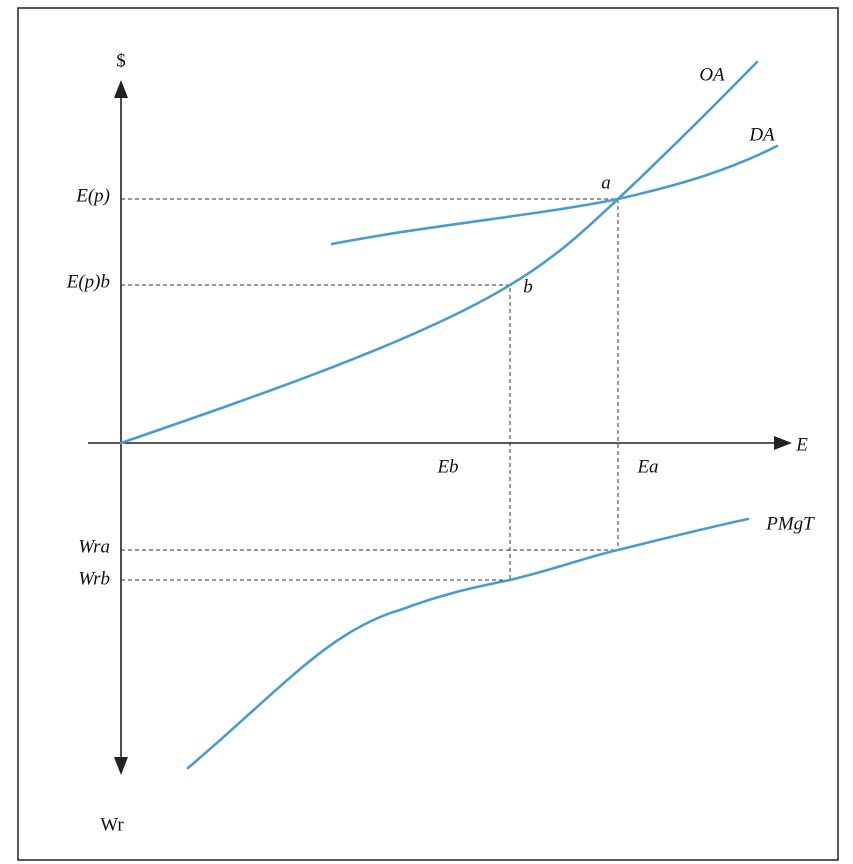 The width and height of the screenshot is (853, 864). I want to click on left-label: Wra, so click(94, 546).